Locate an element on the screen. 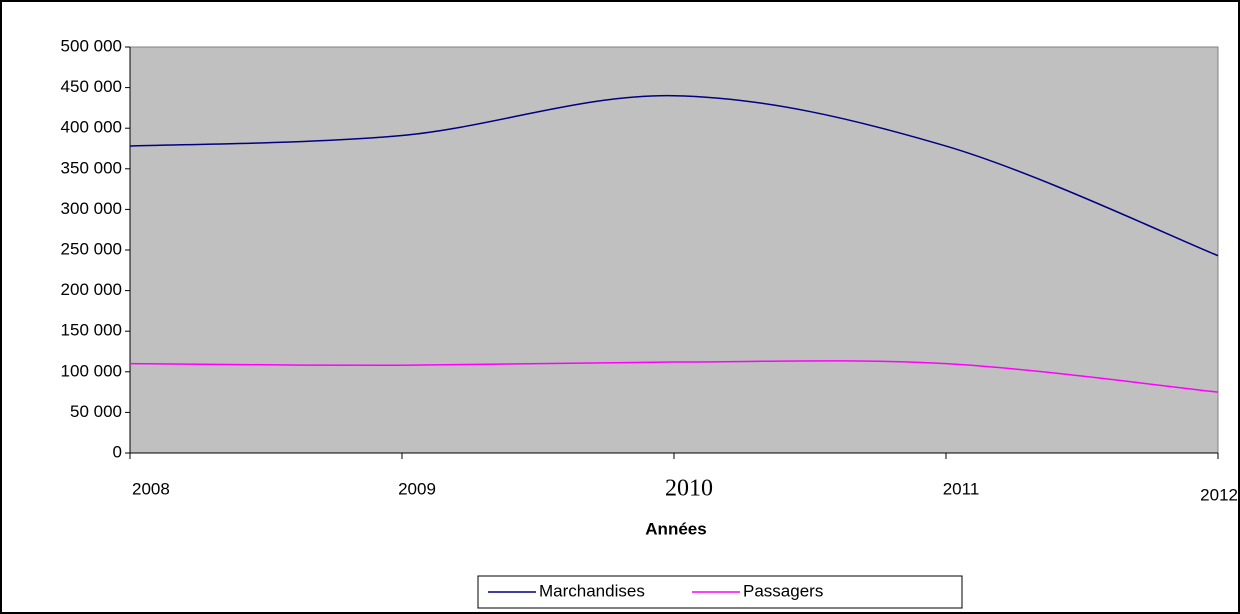 The width and height of the screenshot is (1240, 614). y-tick-label: 0 is located at coordinates (117, 451).